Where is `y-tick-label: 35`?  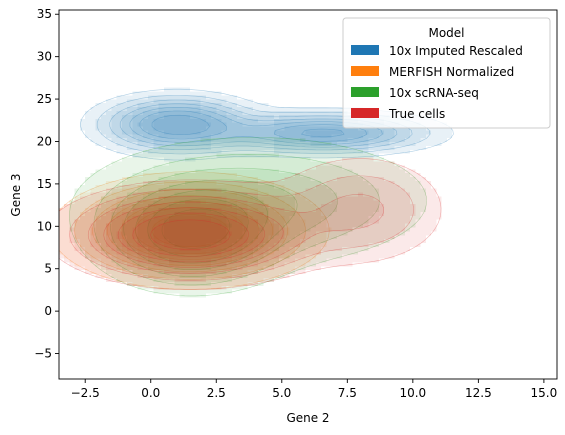
y-tick-label: 35 is located at coordinates (44, 14).